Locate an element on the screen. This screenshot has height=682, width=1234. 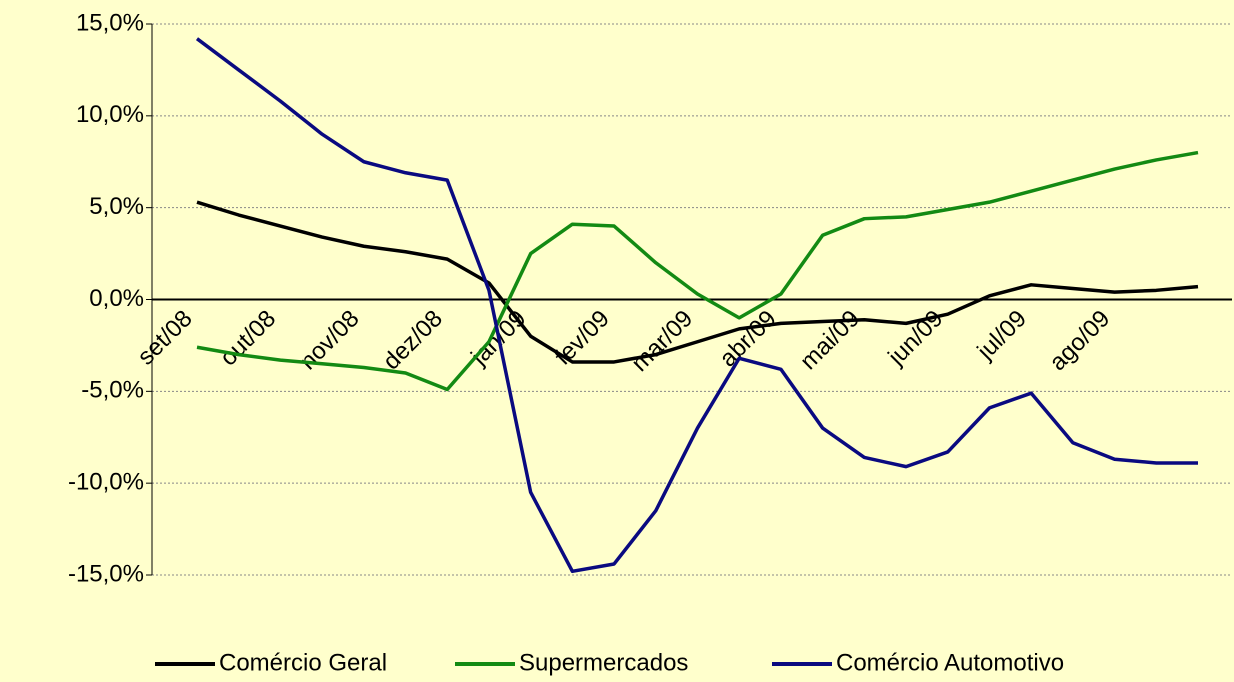
y-tick-label: 15,0% is located at coordinates (110, 22).